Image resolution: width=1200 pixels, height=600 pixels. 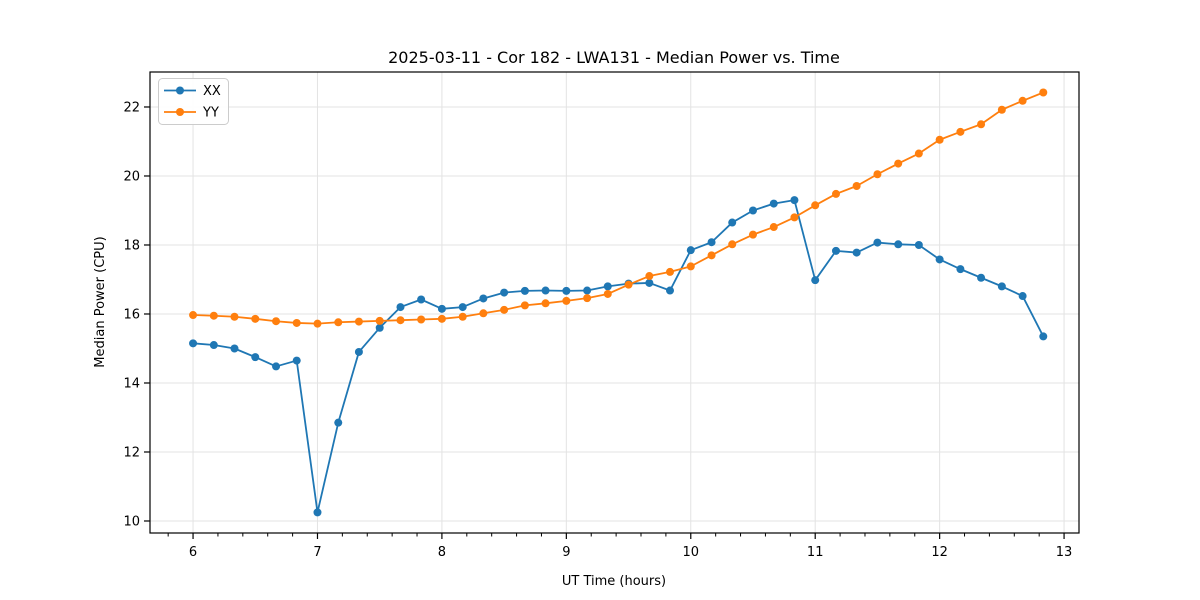 I want to click on x-tick-label: 11, so click(x=815, y=552).